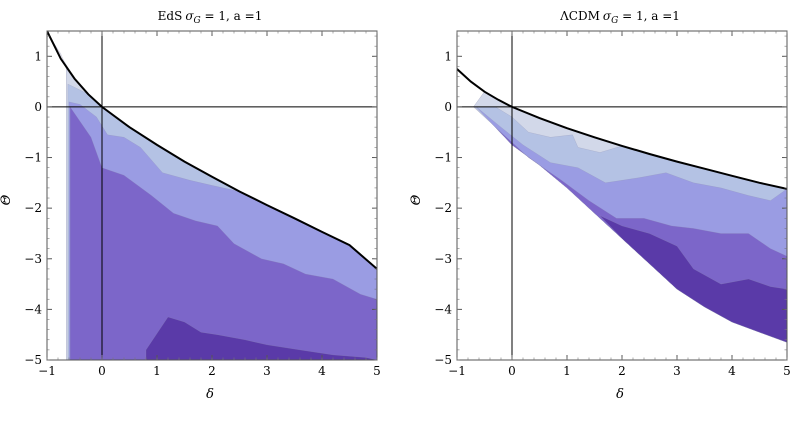  Describe the element at coordinates (210, 17) in the screenshot. I see `chart-title: EdS σG = 1, a =1` at that location.